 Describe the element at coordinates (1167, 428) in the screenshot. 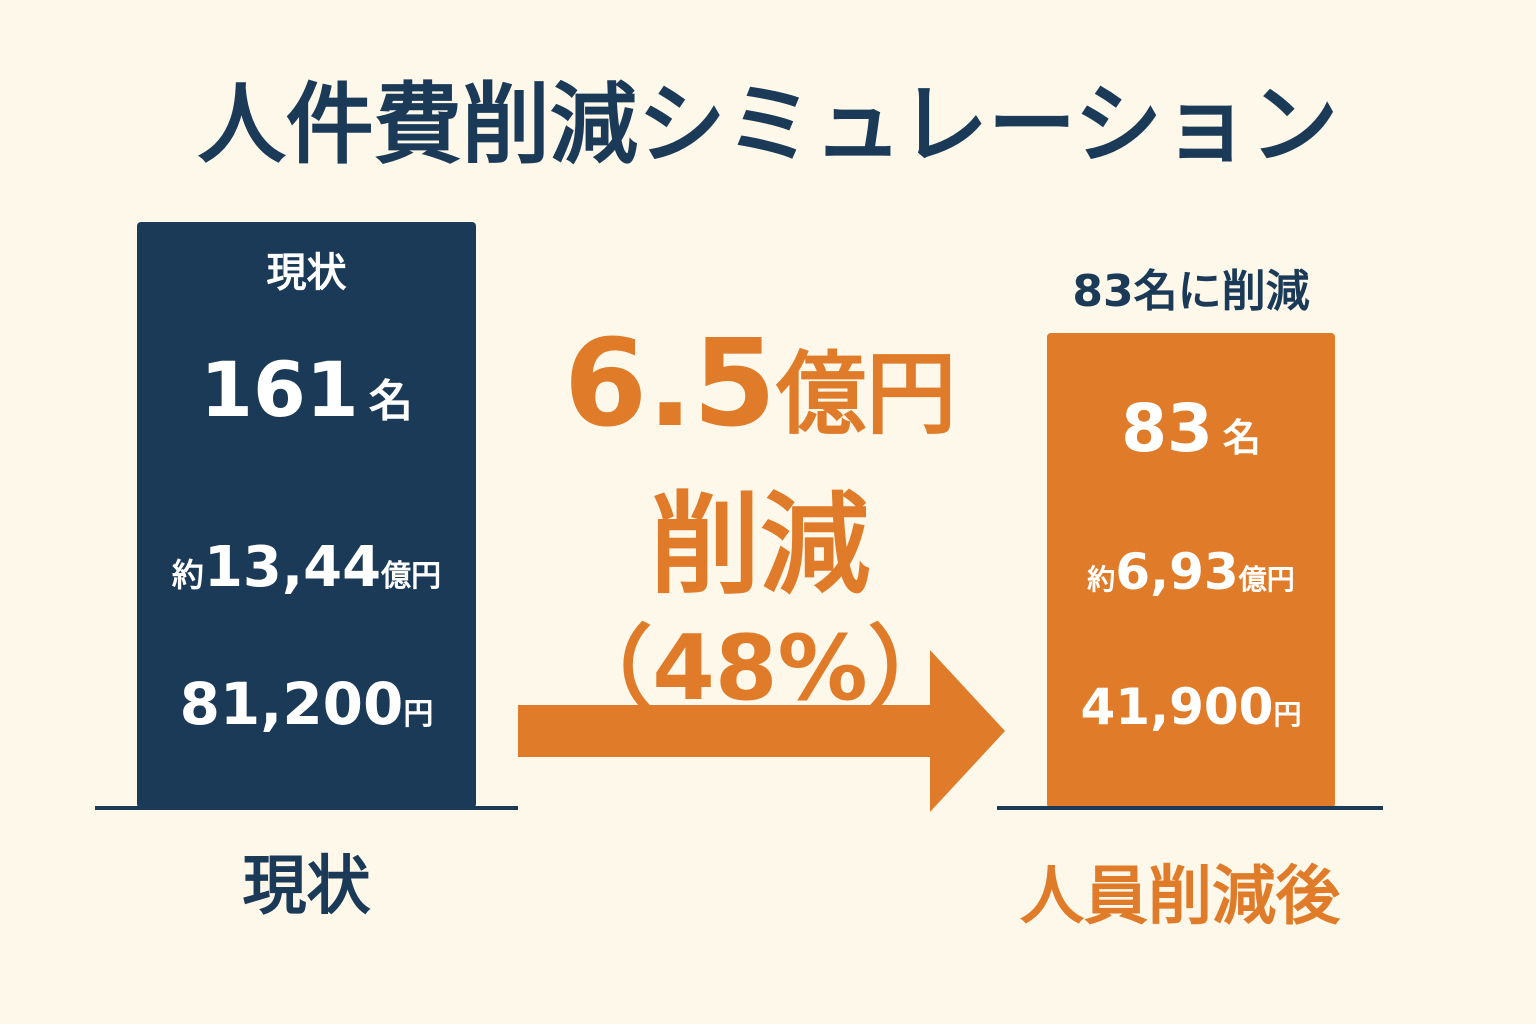

I see `number: 83` at that location.